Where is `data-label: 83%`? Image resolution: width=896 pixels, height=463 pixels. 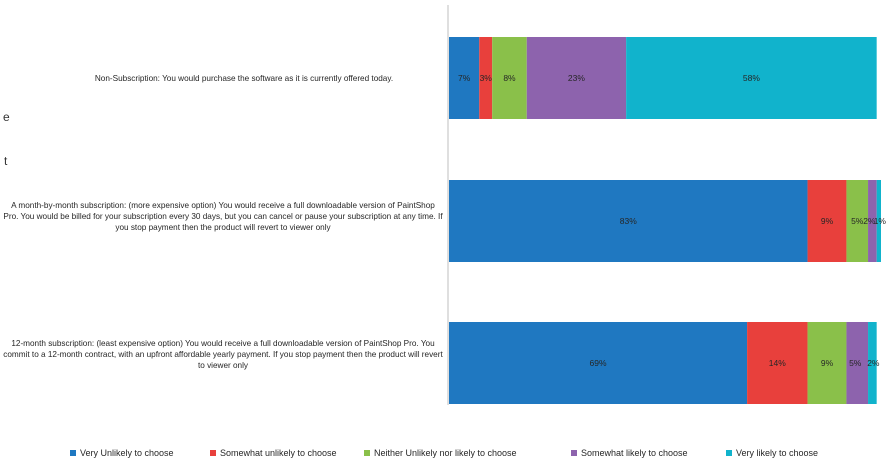 data-label: 83% is located at coordinates (628, 221).